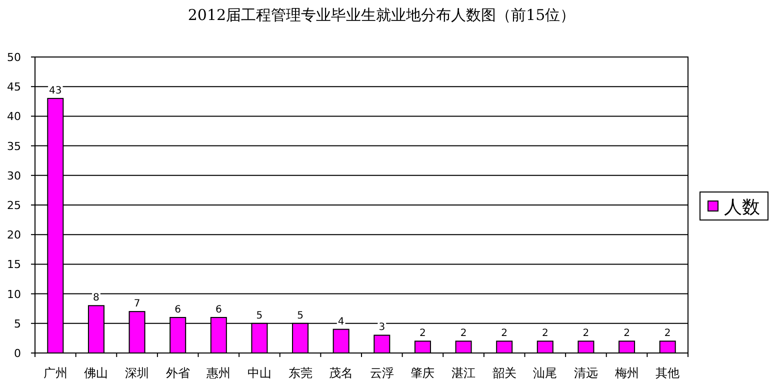 Image resolution: width=774 pixels, height=386 pixels. Describe the element at coordinates (626, 373) in the screenshot. I see `x-tick-label: 梅州` at that location.